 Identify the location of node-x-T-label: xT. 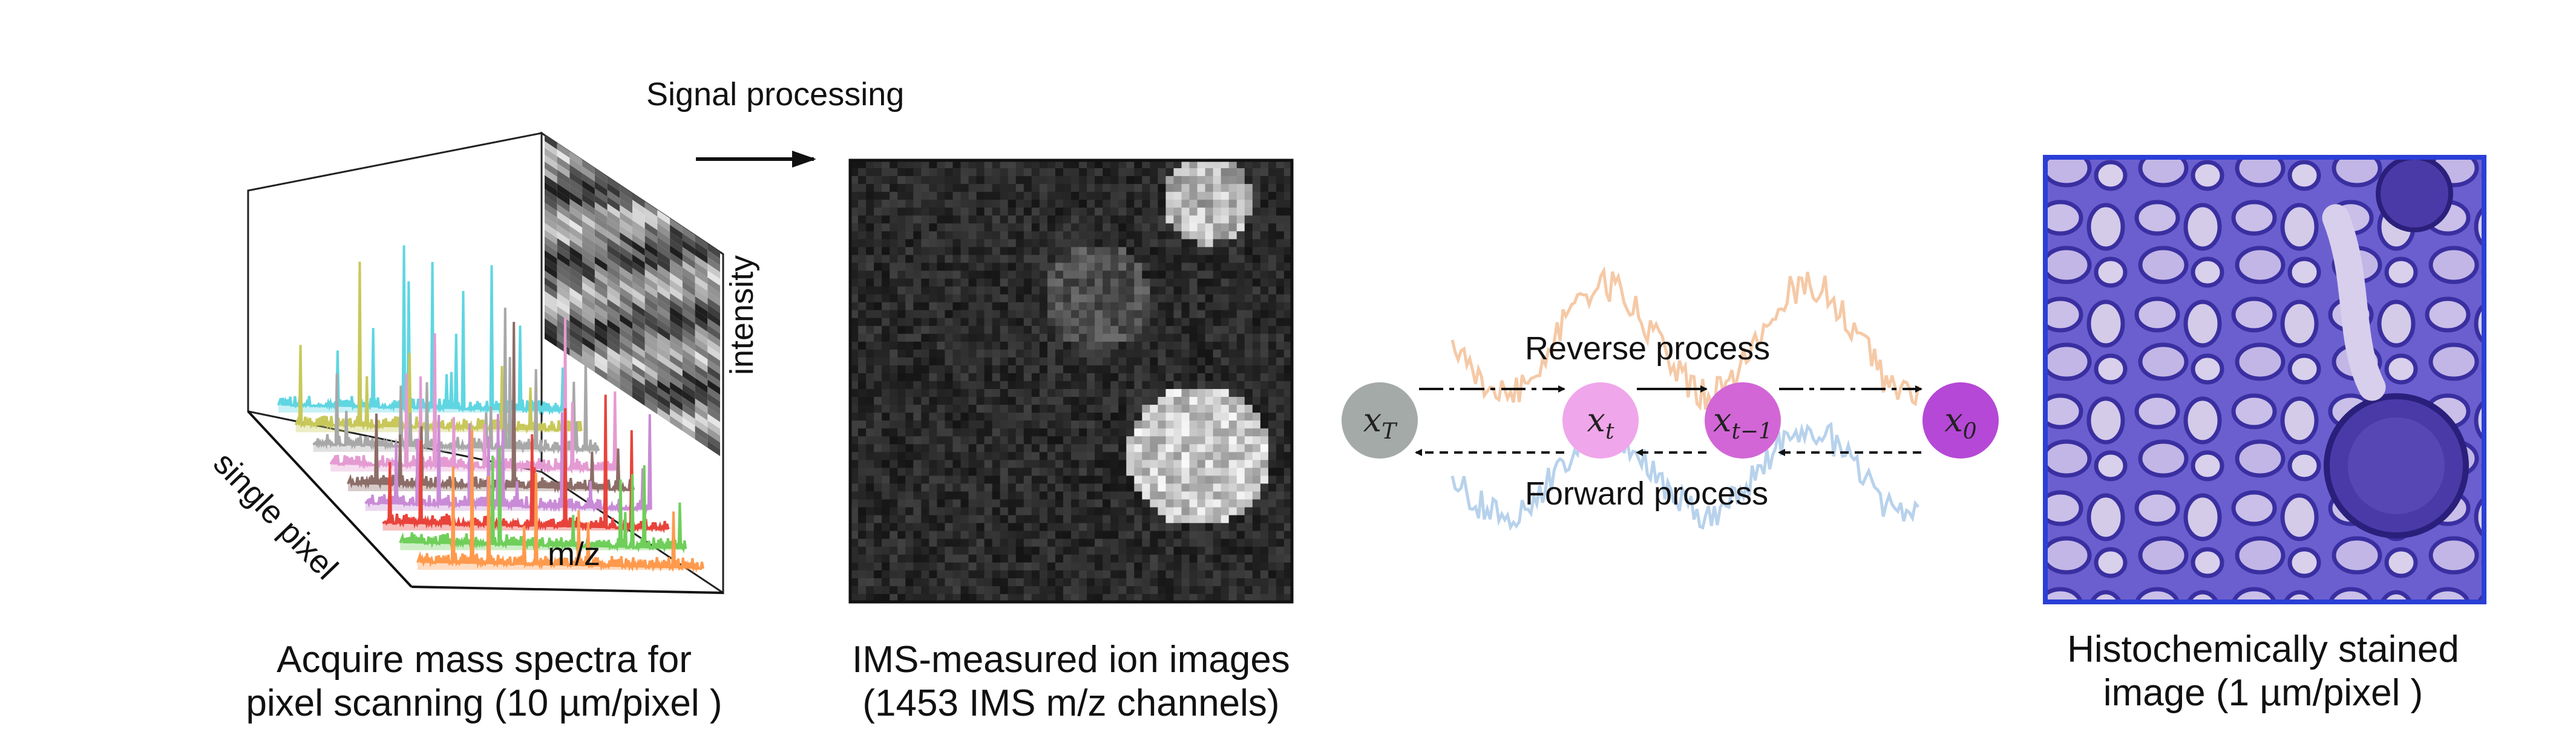
(1380, 422).